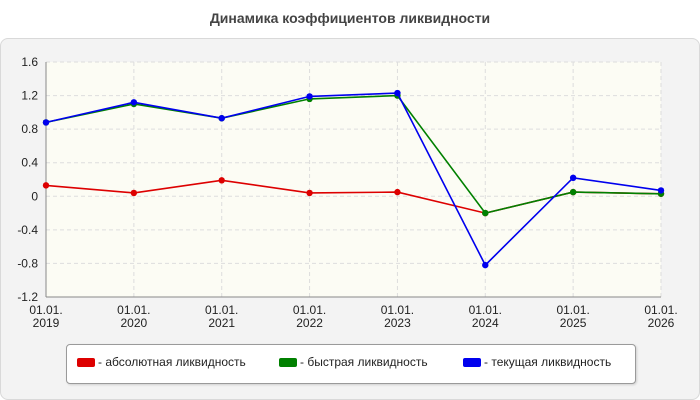 This screenshot has height=400, width=700. Describe the element at coordinates (27, 297) in the screenshot. I see `y-tick-label: -1.2` at that location.